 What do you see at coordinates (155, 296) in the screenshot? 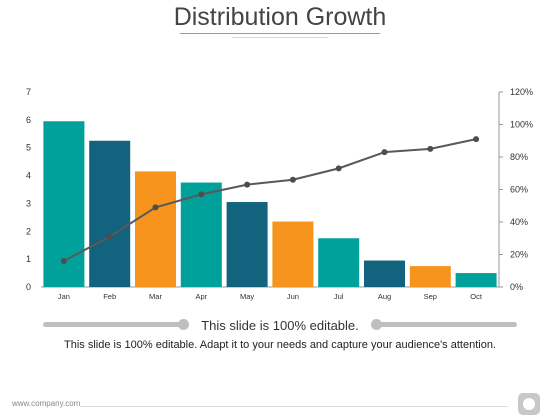
I see `x-tick-label: Mar` at bounding box center [155, 296].